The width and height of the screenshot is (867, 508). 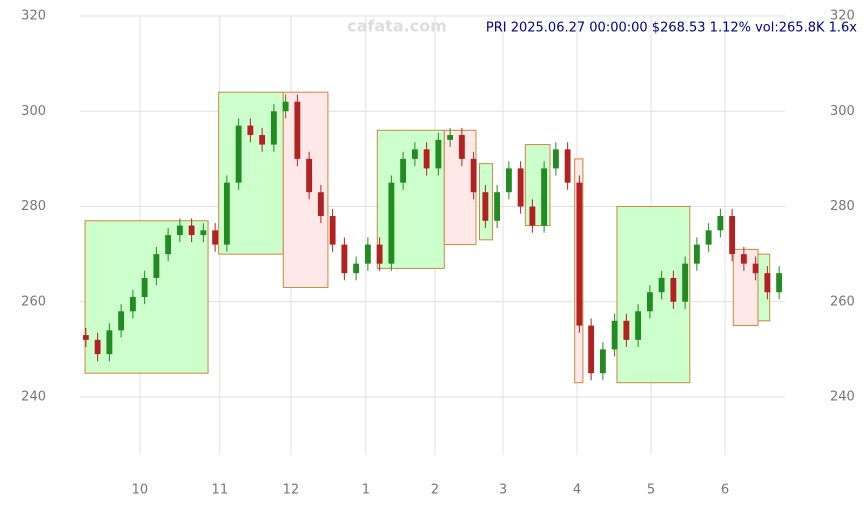 I want to click on y-tick-label: 300, so click(x=33, y=111).